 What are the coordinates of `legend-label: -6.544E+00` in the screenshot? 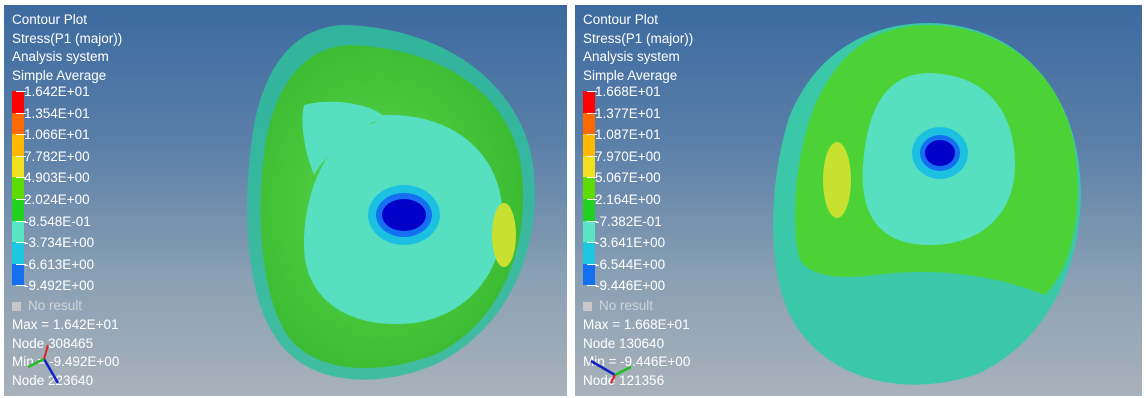 It's located at (630, 264).